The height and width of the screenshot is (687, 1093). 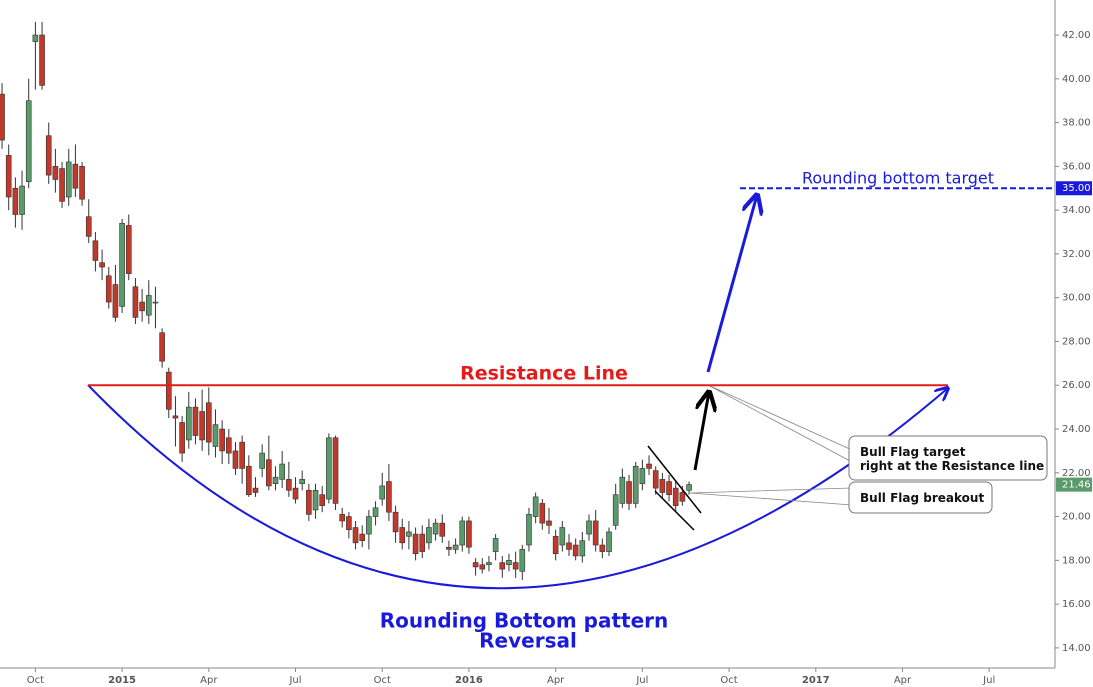 I want to click on callout-text: right at the Resistance line, so click(x=952, y=466).